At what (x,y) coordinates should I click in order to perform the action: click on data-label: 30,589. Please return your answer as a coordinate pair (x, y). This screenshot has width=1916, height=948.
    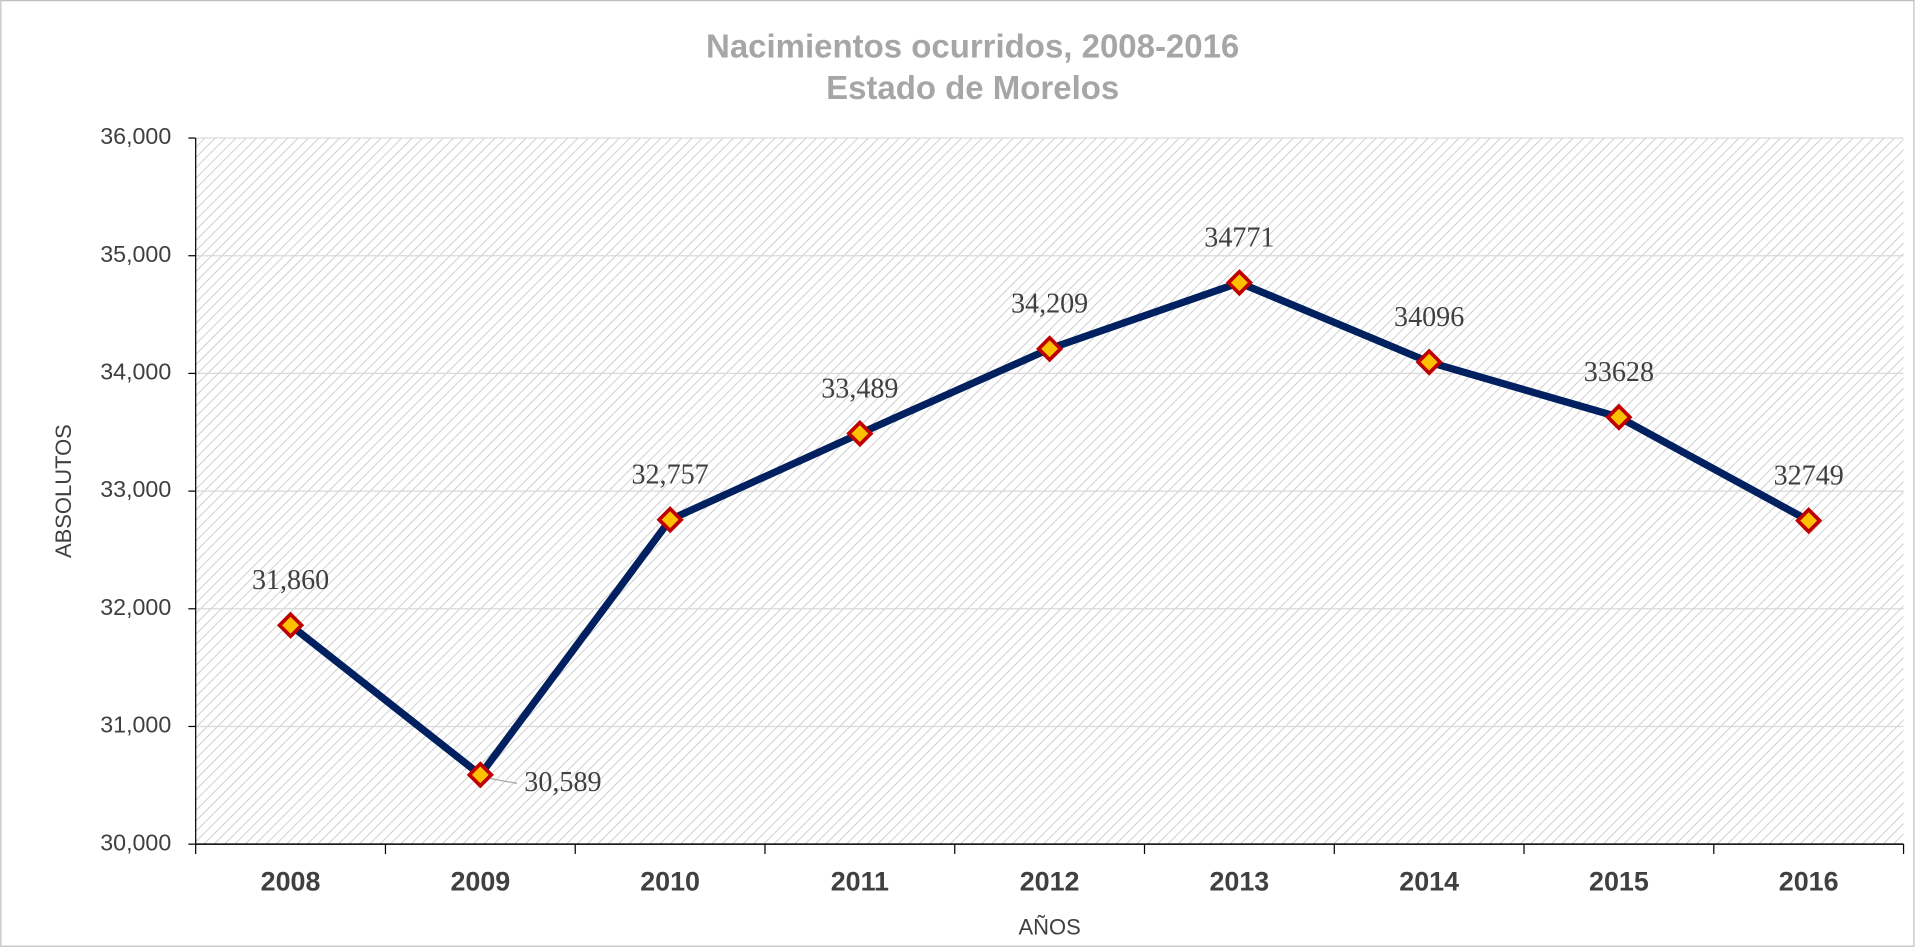
    Looking at the image, I should click on (562, 782).